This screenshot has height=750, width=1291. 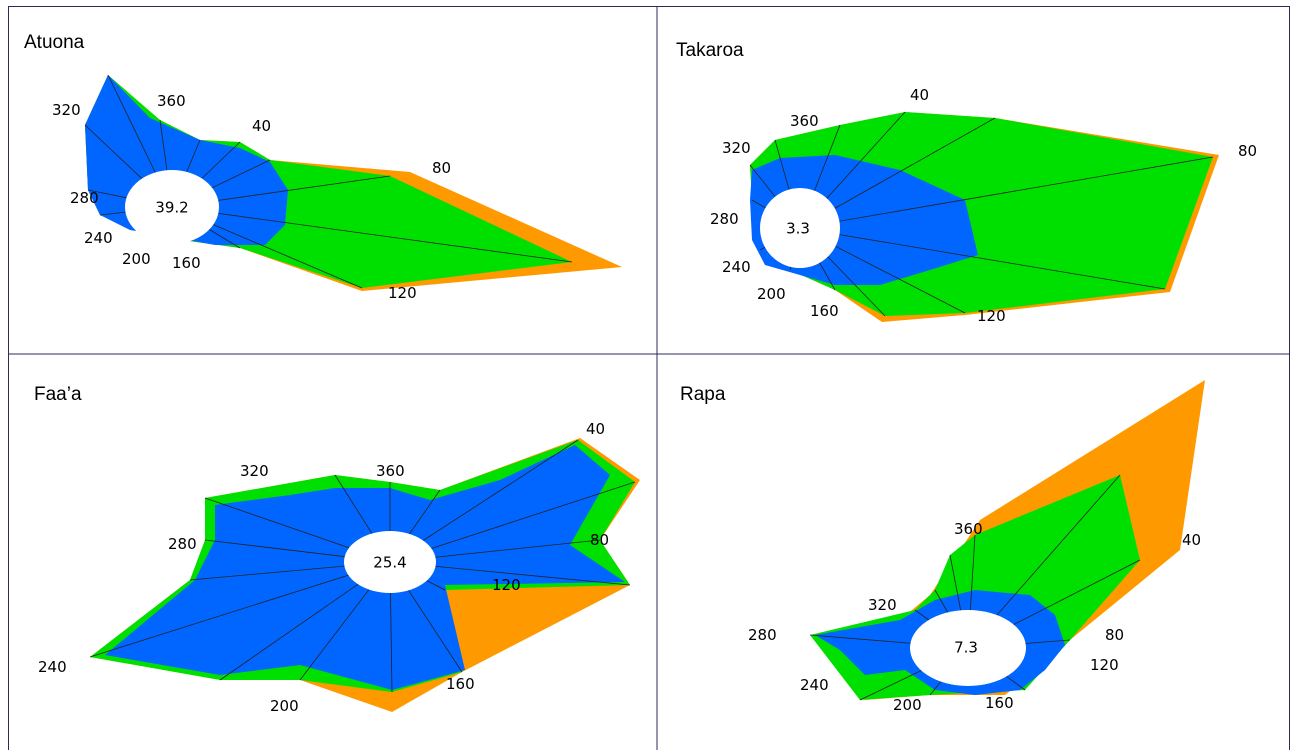 I want to click on calm-value: 39.2, so click(x=171, y=208).